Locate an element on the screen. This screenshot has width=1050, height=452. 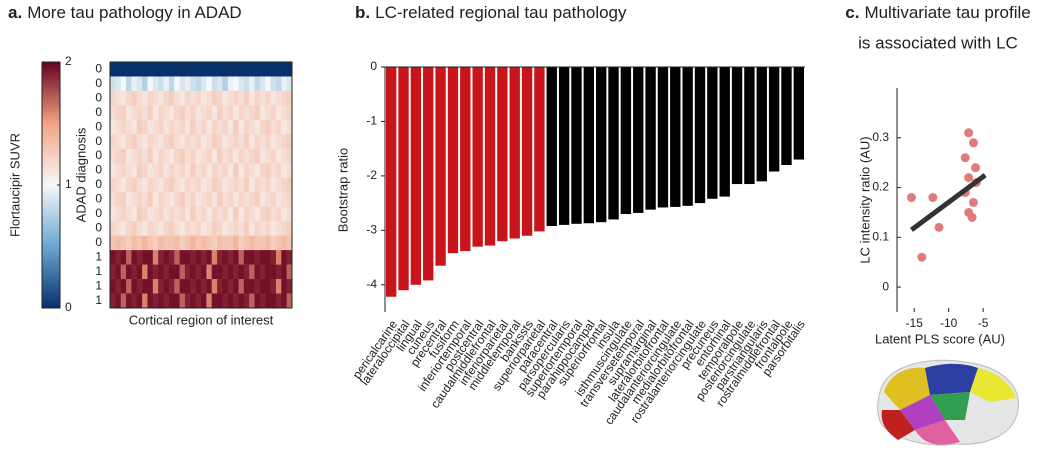
y-tick-label: 0 is located at coordinates (373, 66).